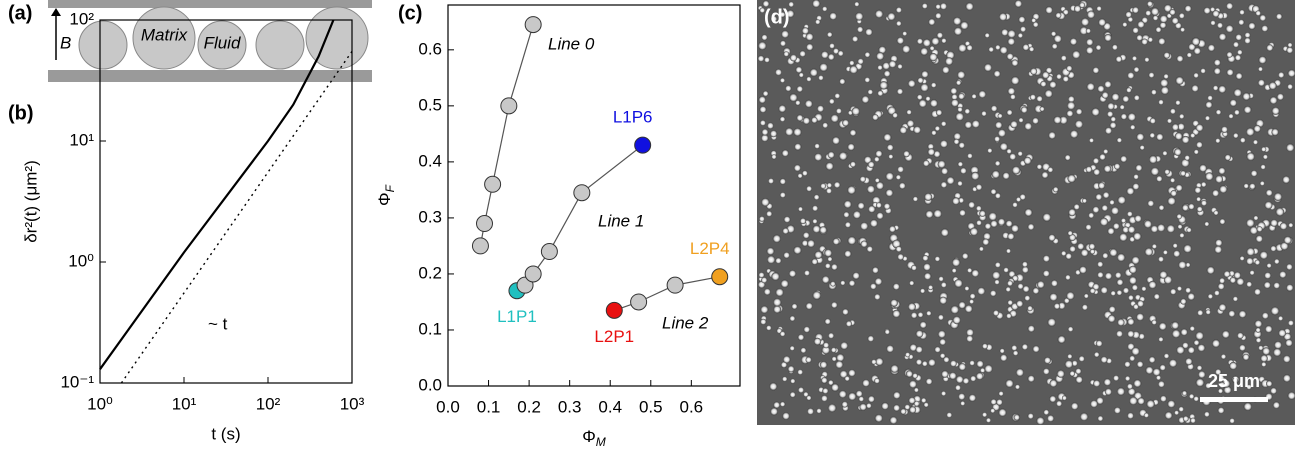 Image resolution: width=1295 pixels, height=454 pixels. I want to click on data-line, so click(236, 217).